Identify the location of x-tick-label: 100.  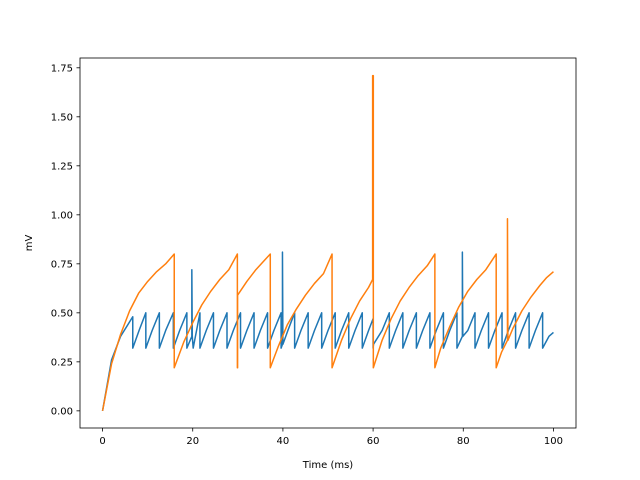
(553, 441).